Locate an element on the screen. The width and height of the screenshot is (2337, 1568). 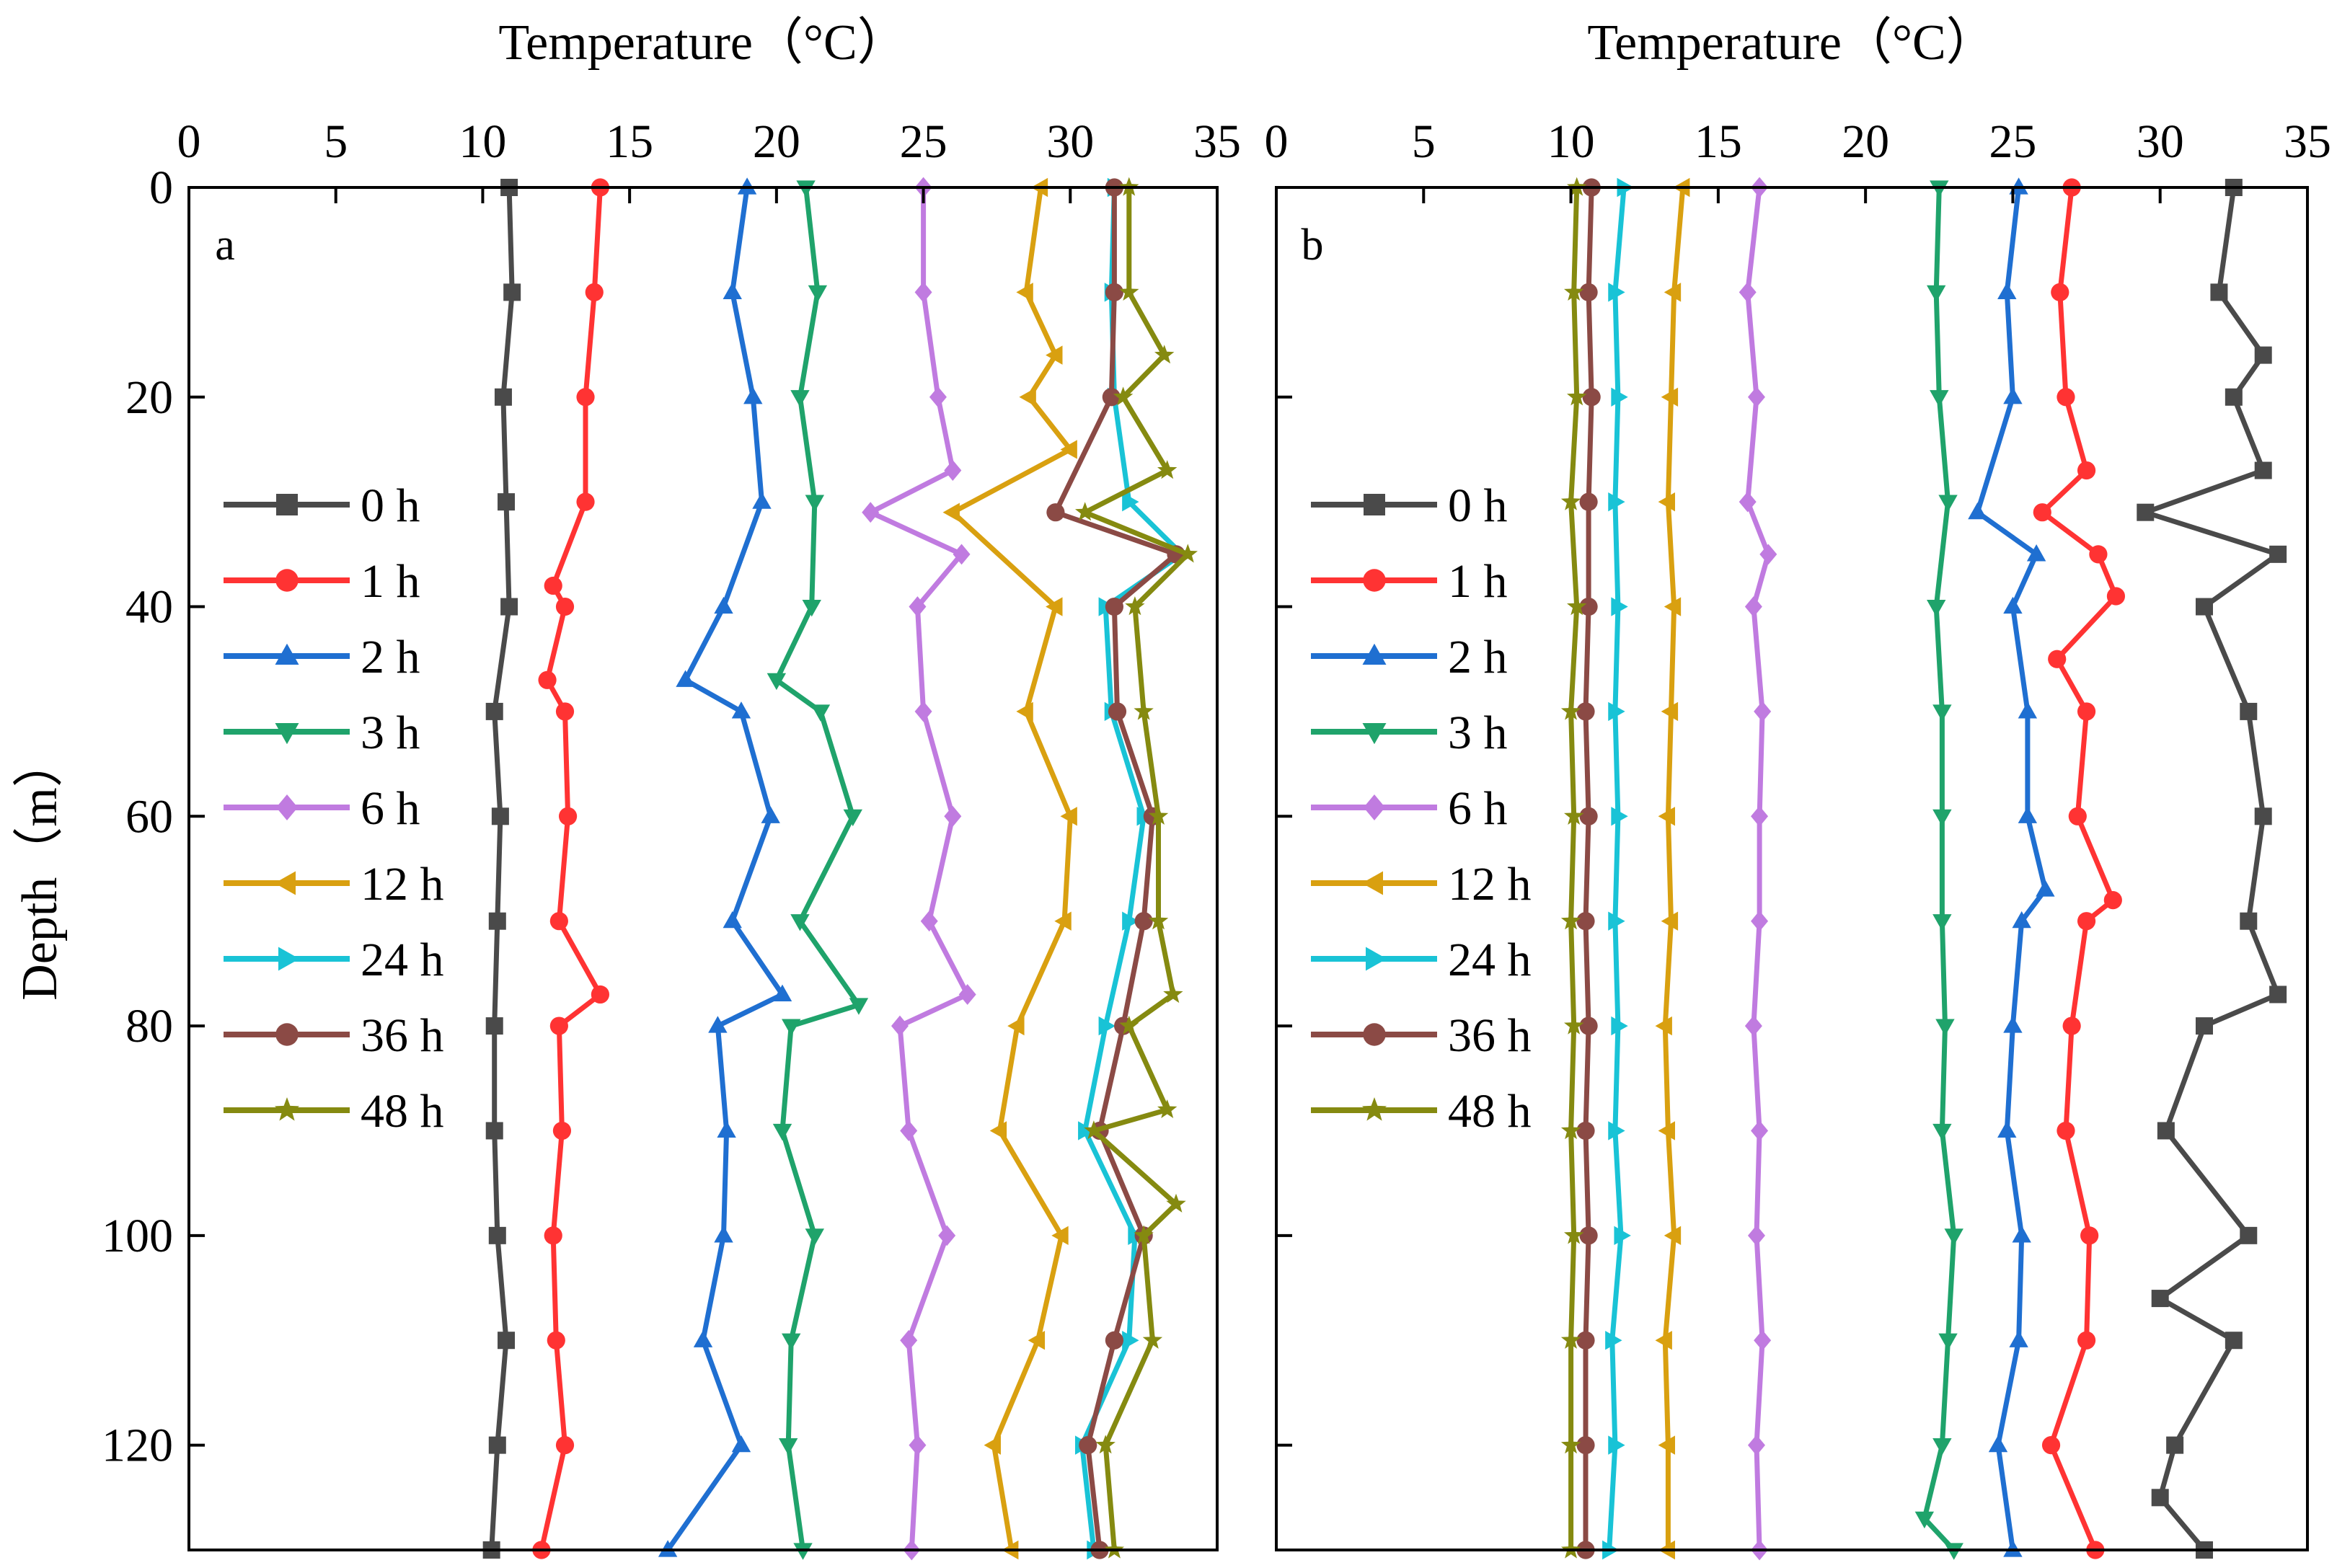
series-36h is located at coordinates (1588, 868).